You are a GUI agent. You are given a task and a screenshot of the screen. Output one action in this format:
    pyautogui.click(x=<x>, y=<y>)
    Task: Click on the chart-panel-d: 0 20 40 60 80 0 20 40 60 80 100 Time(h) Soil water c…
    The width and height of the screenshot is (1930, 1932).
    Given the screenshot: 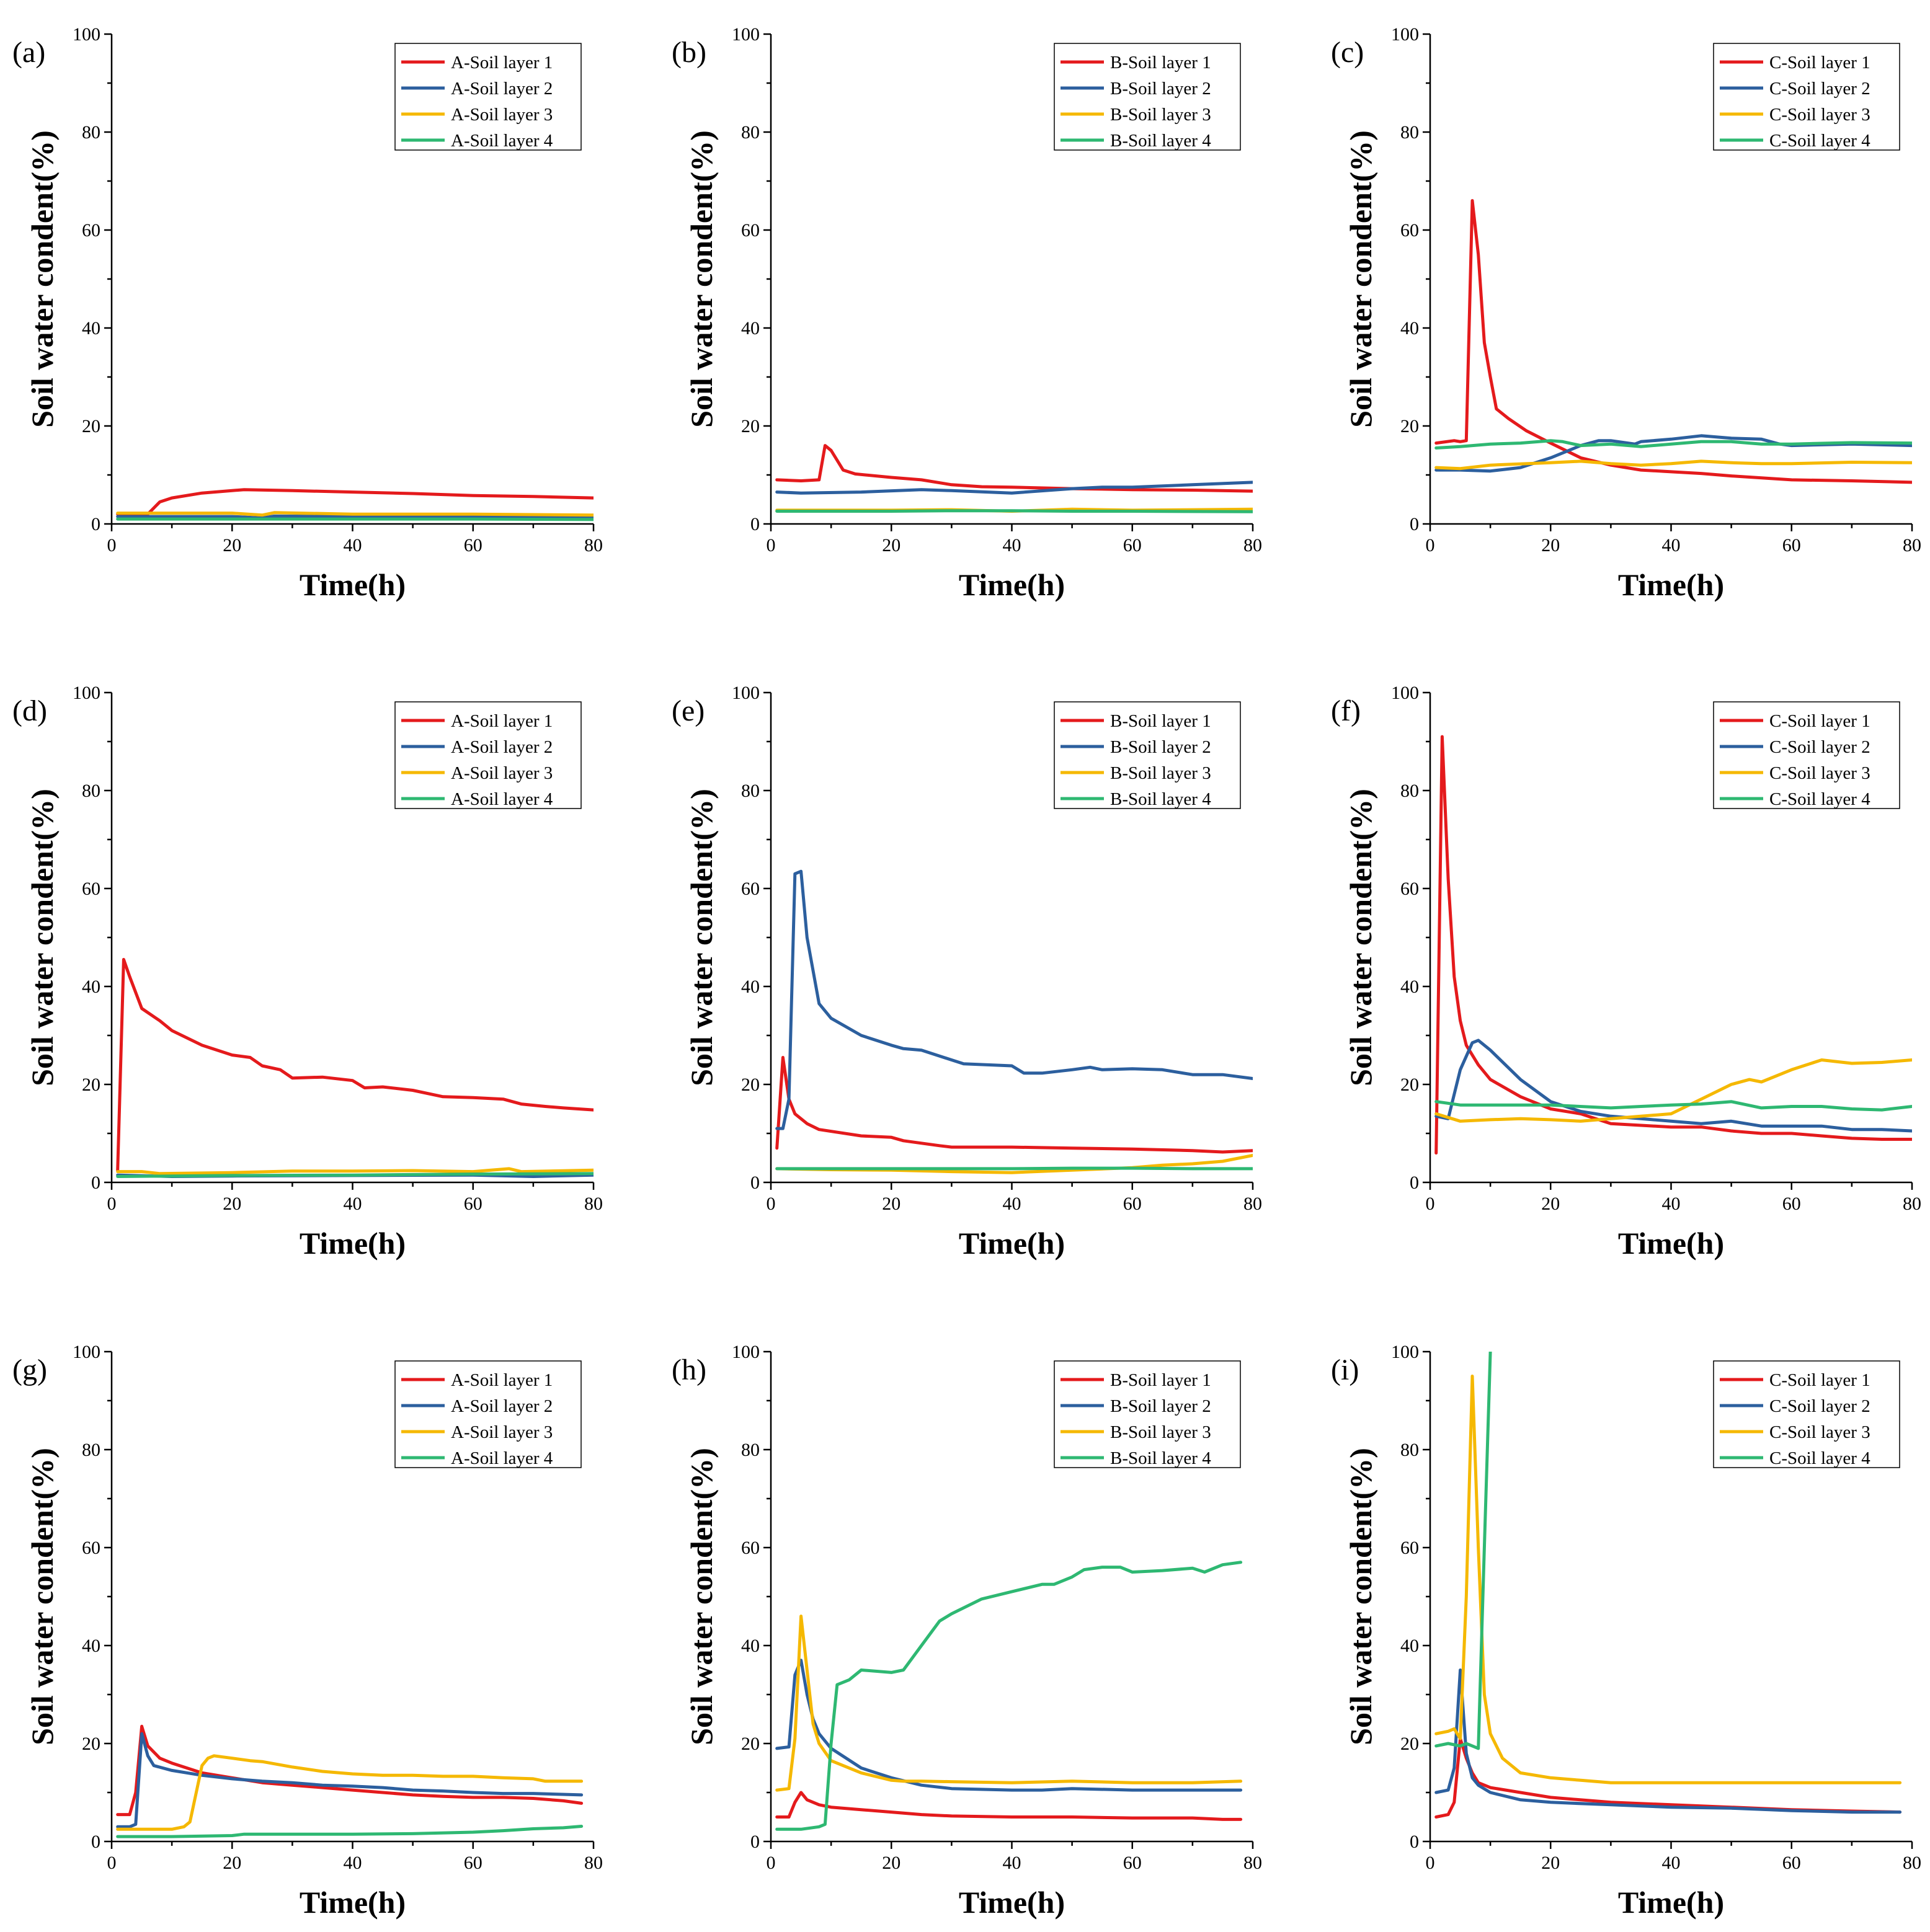 What is the action you would take?
    pyautogui.click(x=307, y=972)
    